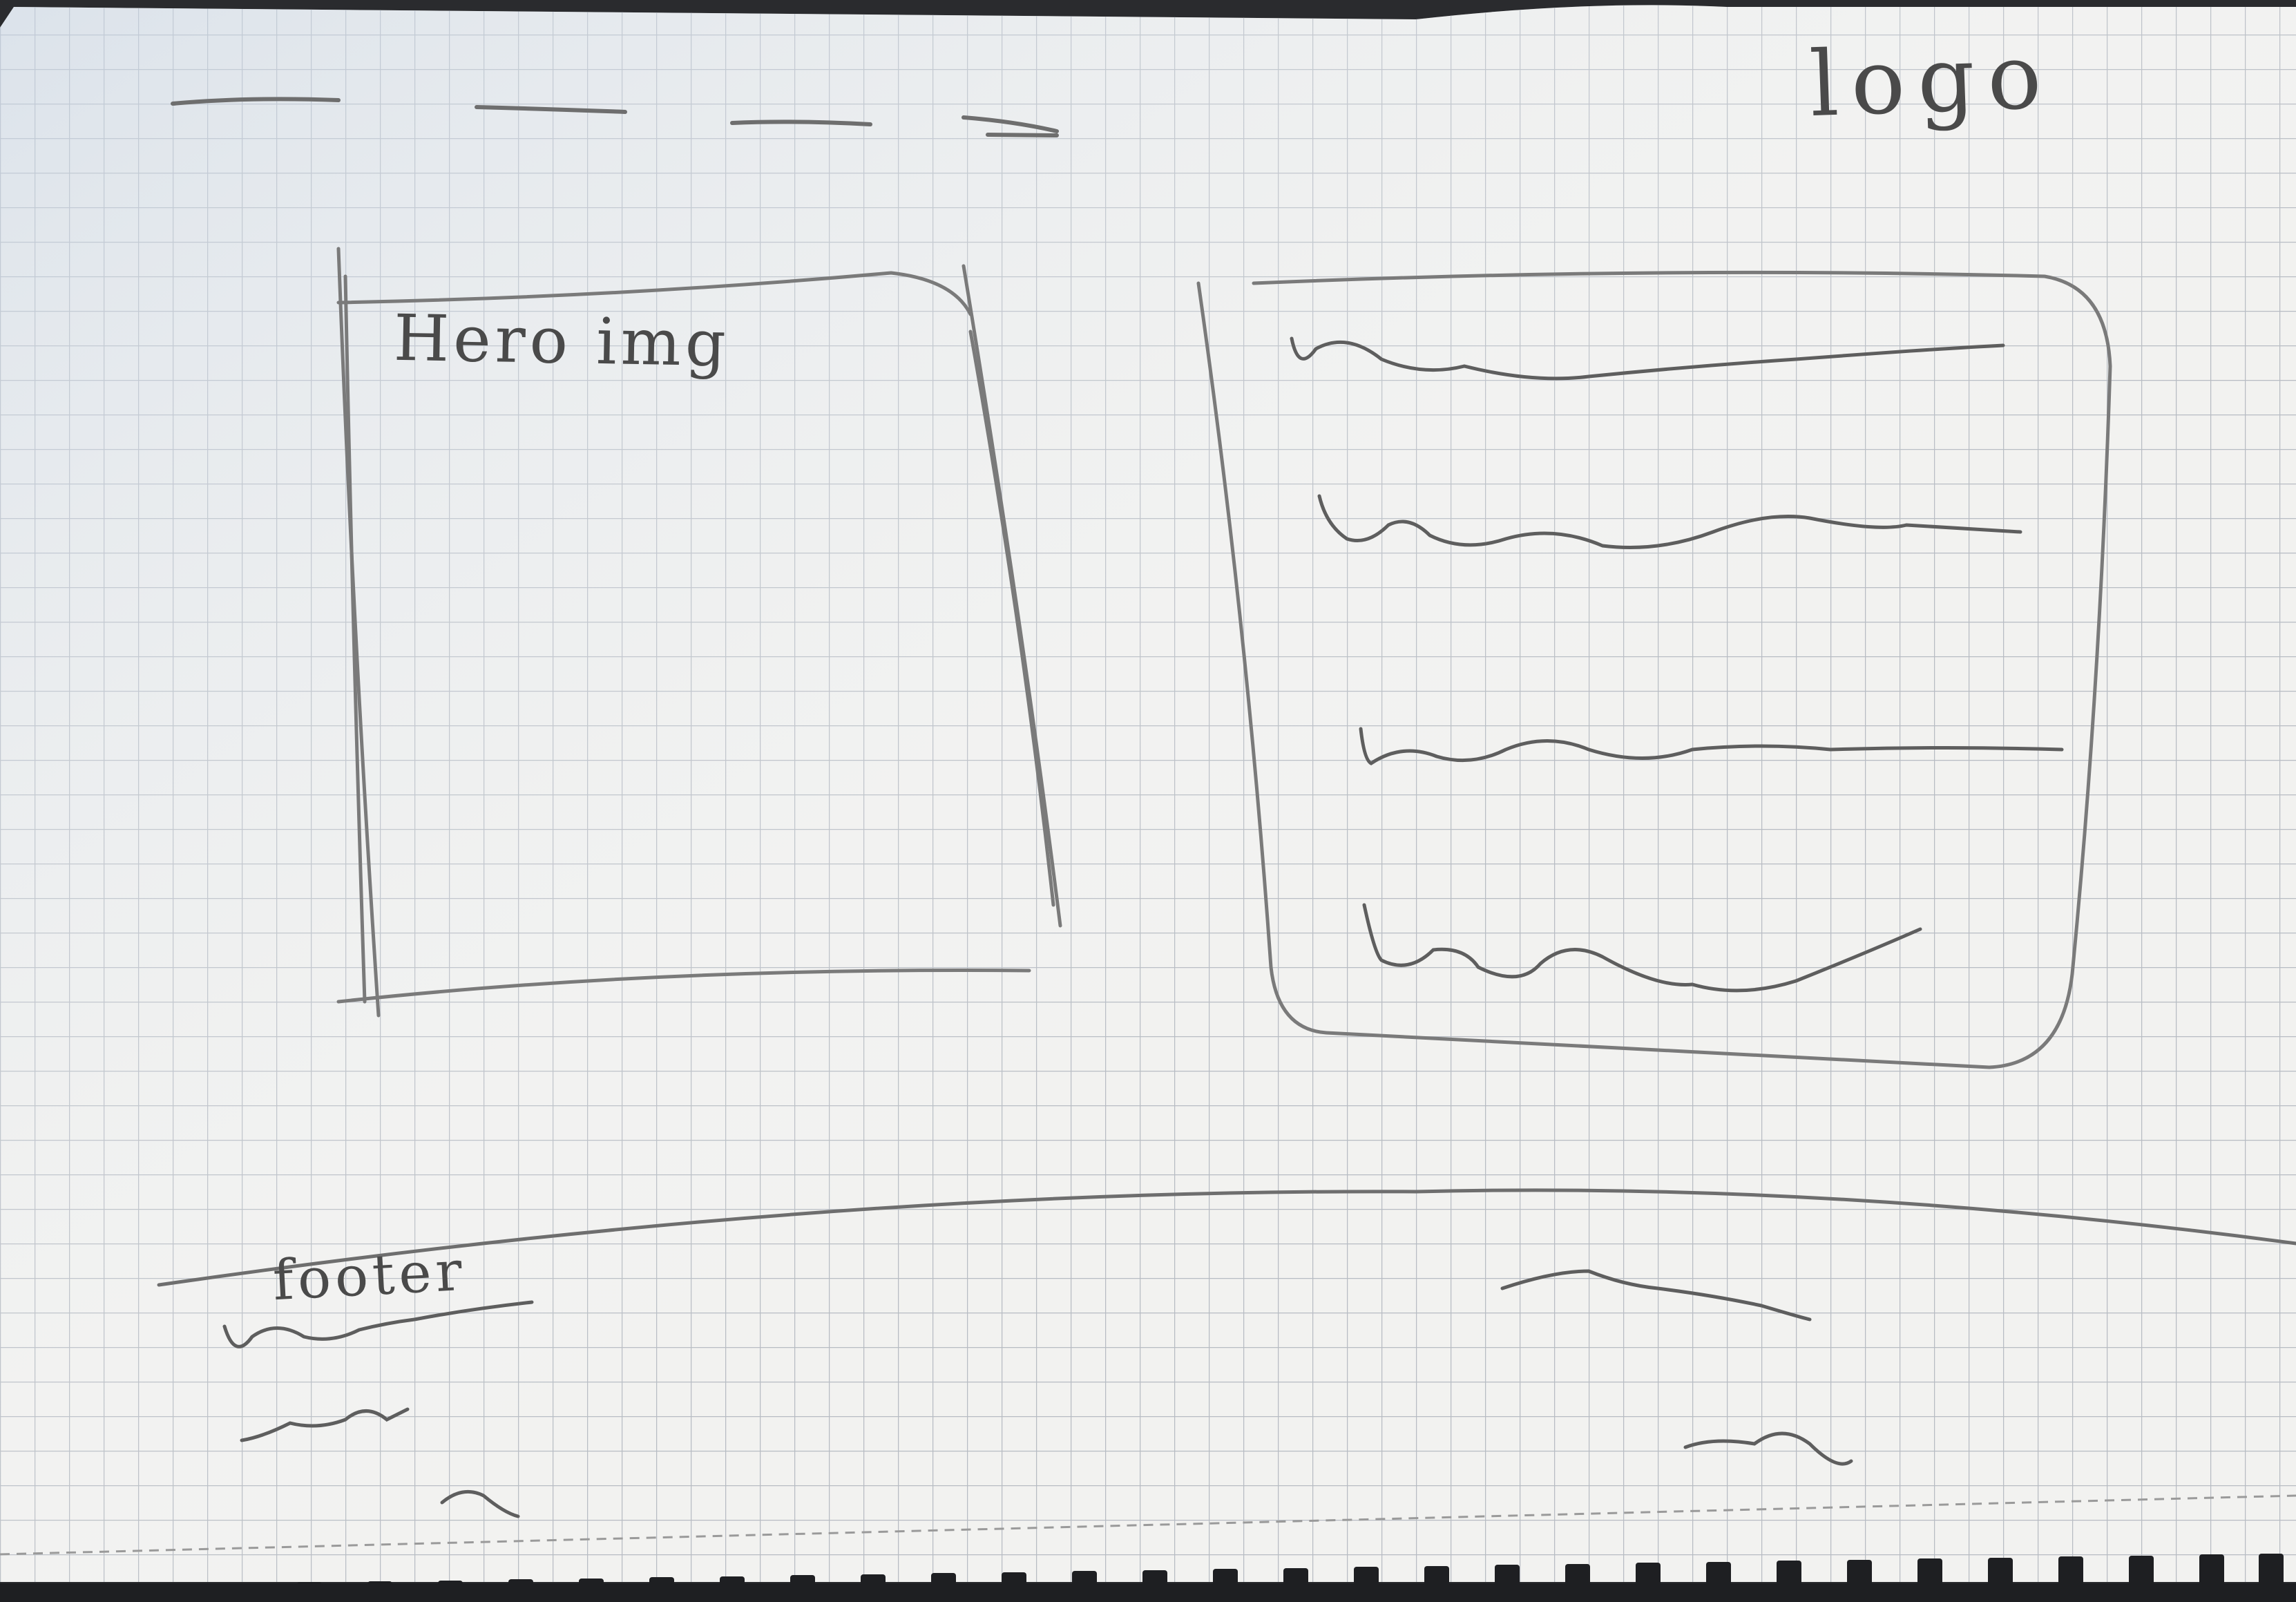  Describe the element at coordinates (1226, 1237) in the screenshot. I see `footer-divider` at that location.